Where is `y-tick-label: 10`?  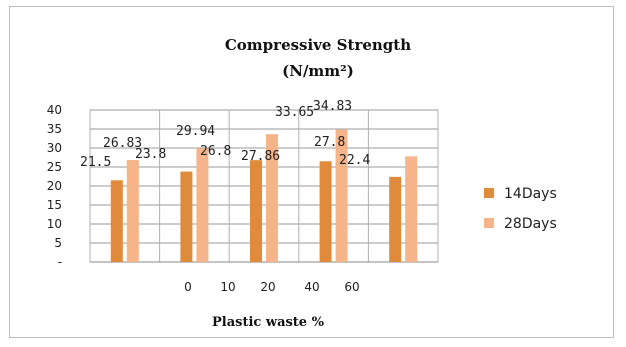
y-tick-label: 10 is located at coordinates (54, 224).